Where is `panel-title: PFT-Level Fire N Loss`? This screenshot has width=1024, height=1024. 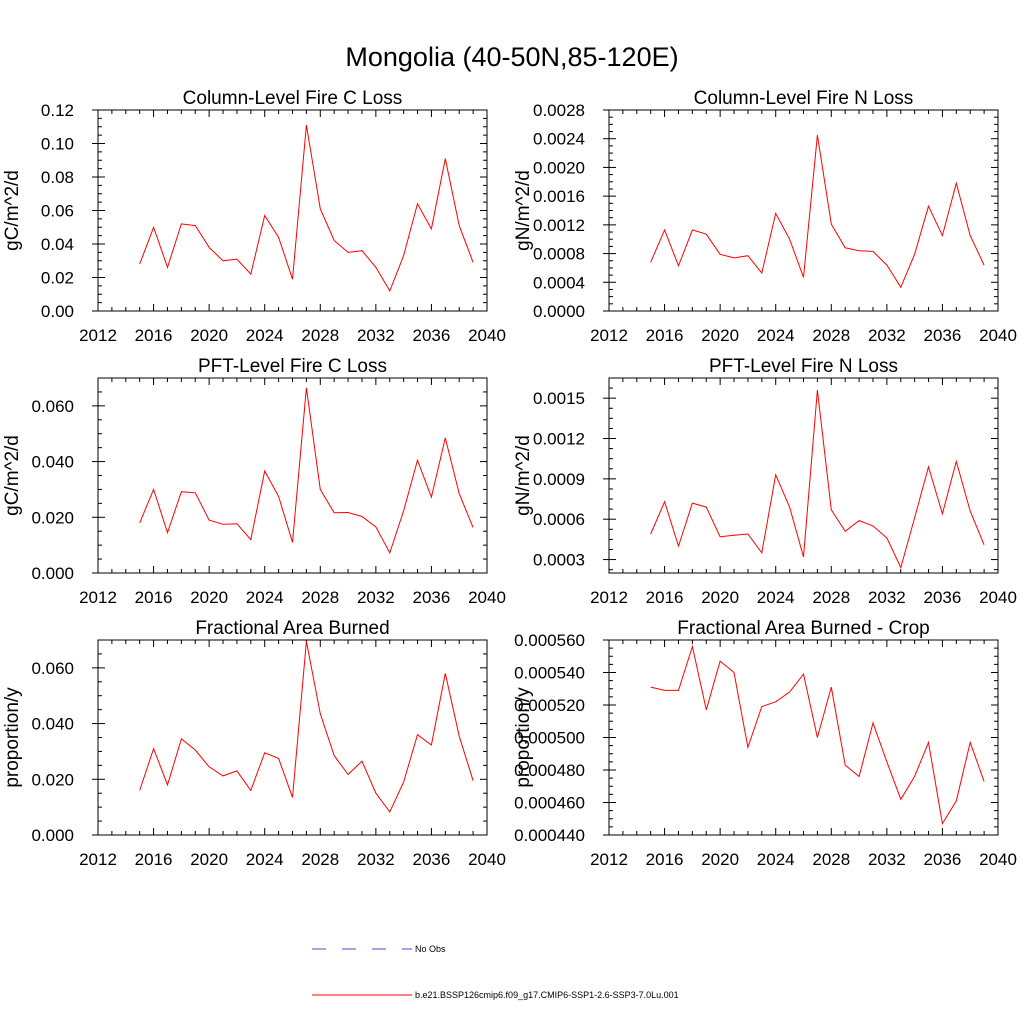 panel-title: PFT-Level Fire N Loss is located at coordinates (803, 366).